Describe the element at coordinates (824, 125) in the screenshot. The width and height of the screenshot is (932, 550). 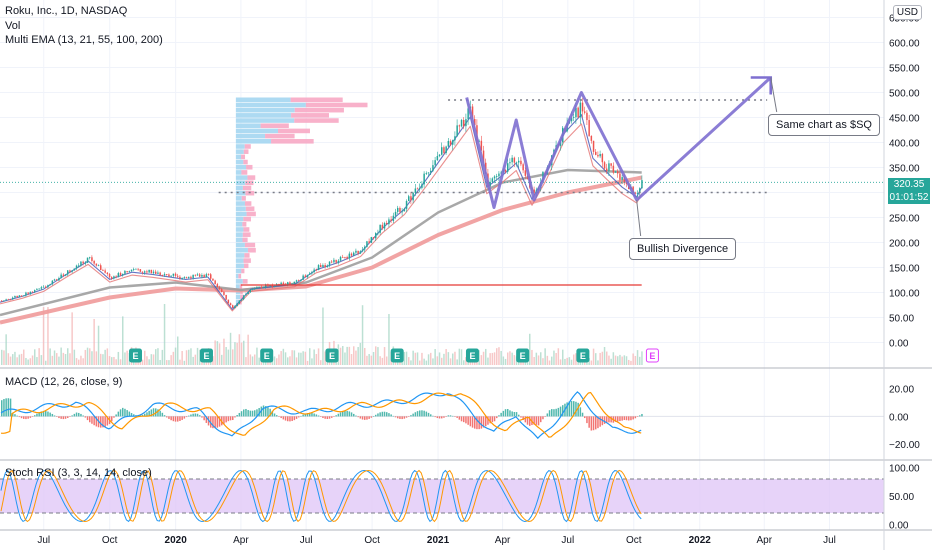
I see `callout-target: Same chart as $SQ` at that location.